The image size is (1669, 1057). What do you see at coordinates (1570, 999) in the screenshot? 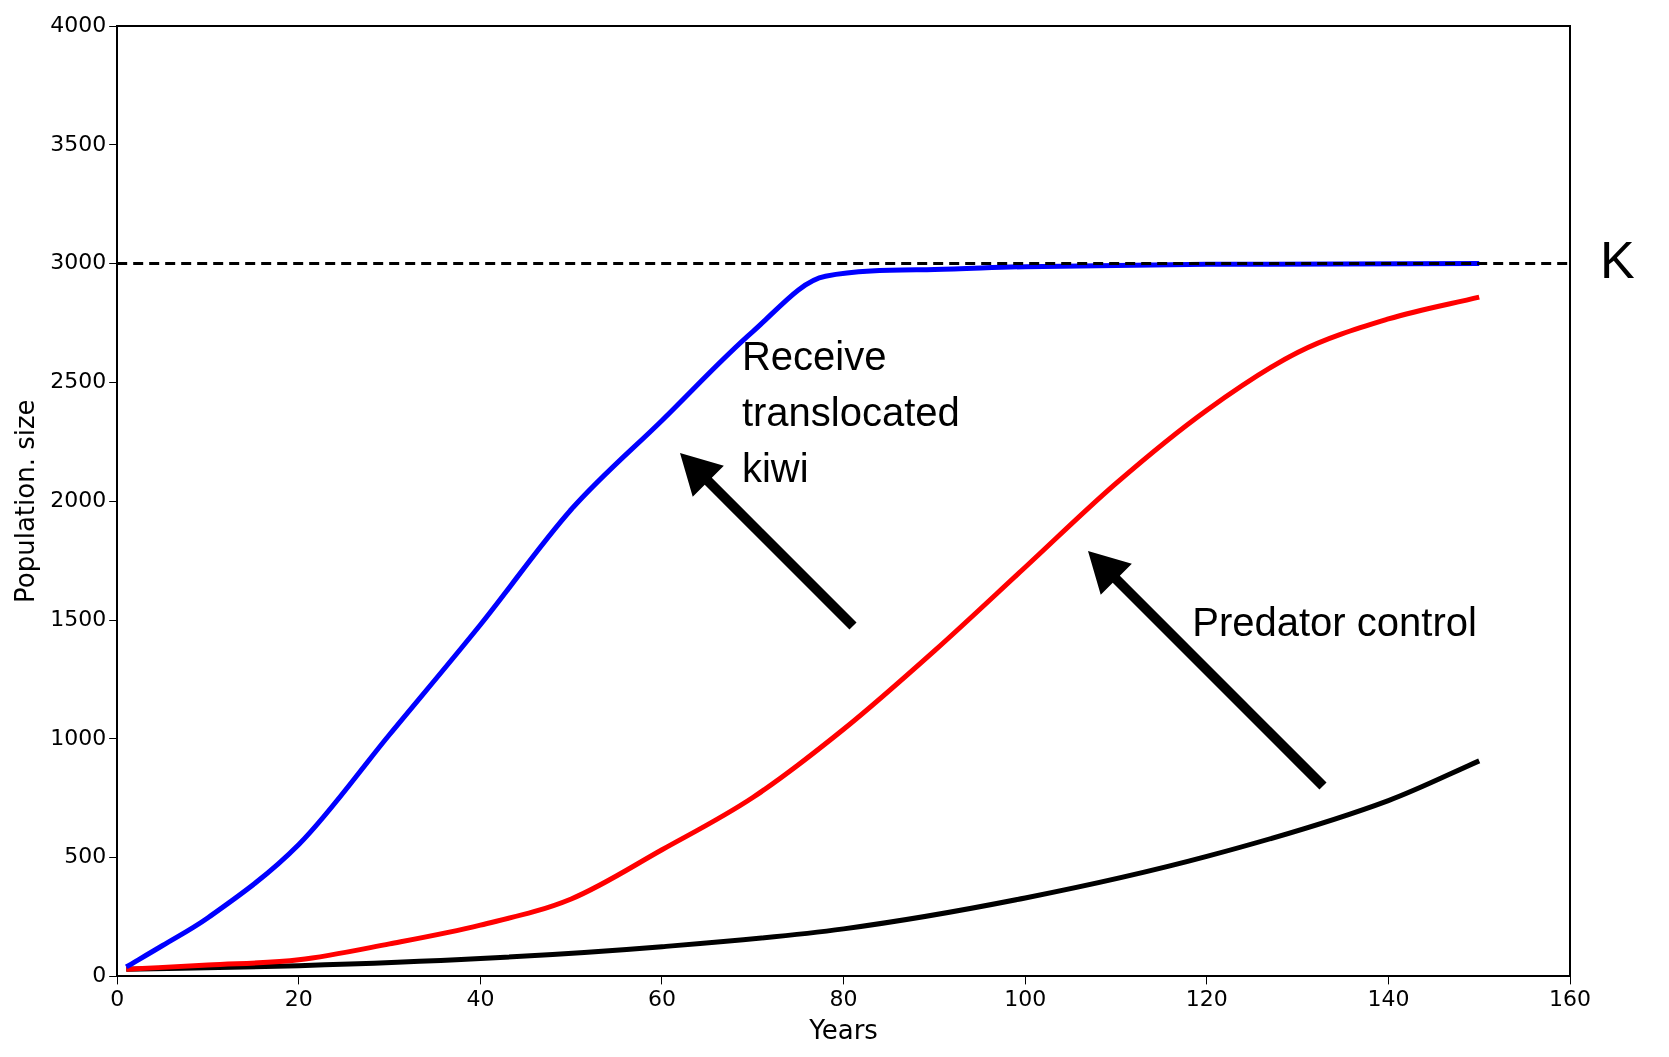
I see `x-tick-label: 160` at bounding box center [1570, 999].